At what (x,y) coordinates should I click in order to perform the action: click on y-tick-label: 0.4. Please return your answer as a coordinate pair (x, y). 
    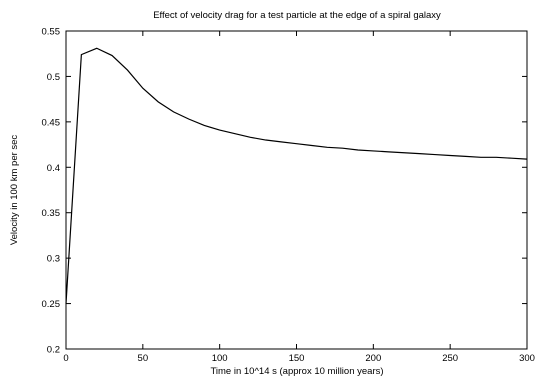
    Looking at the image, I should click on (53, 168).